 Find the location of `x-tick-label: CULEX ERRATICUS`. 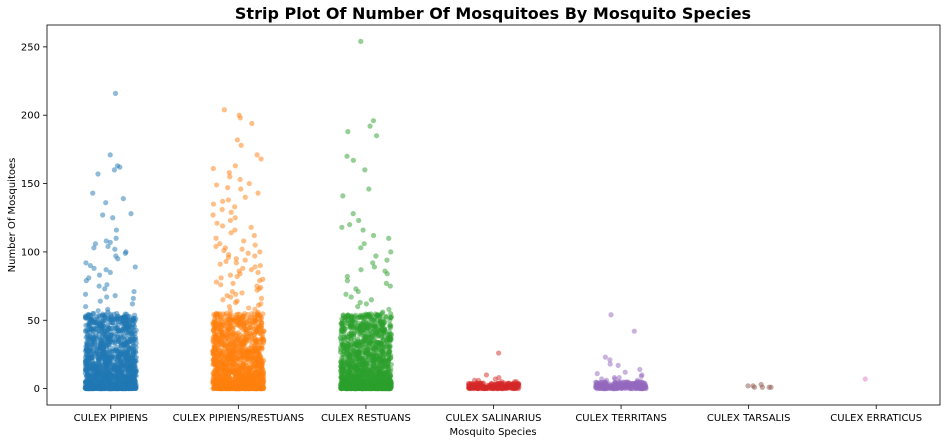

x-tick-label: CULEX ERRATICUS is located at coordinates (876, 418).